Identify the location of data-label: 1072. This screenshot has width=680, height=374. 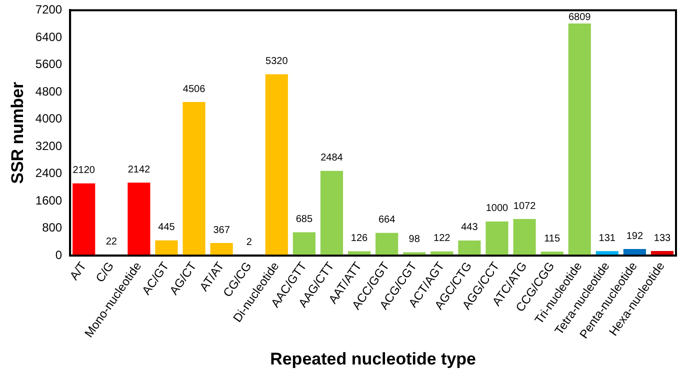
(524, 206).